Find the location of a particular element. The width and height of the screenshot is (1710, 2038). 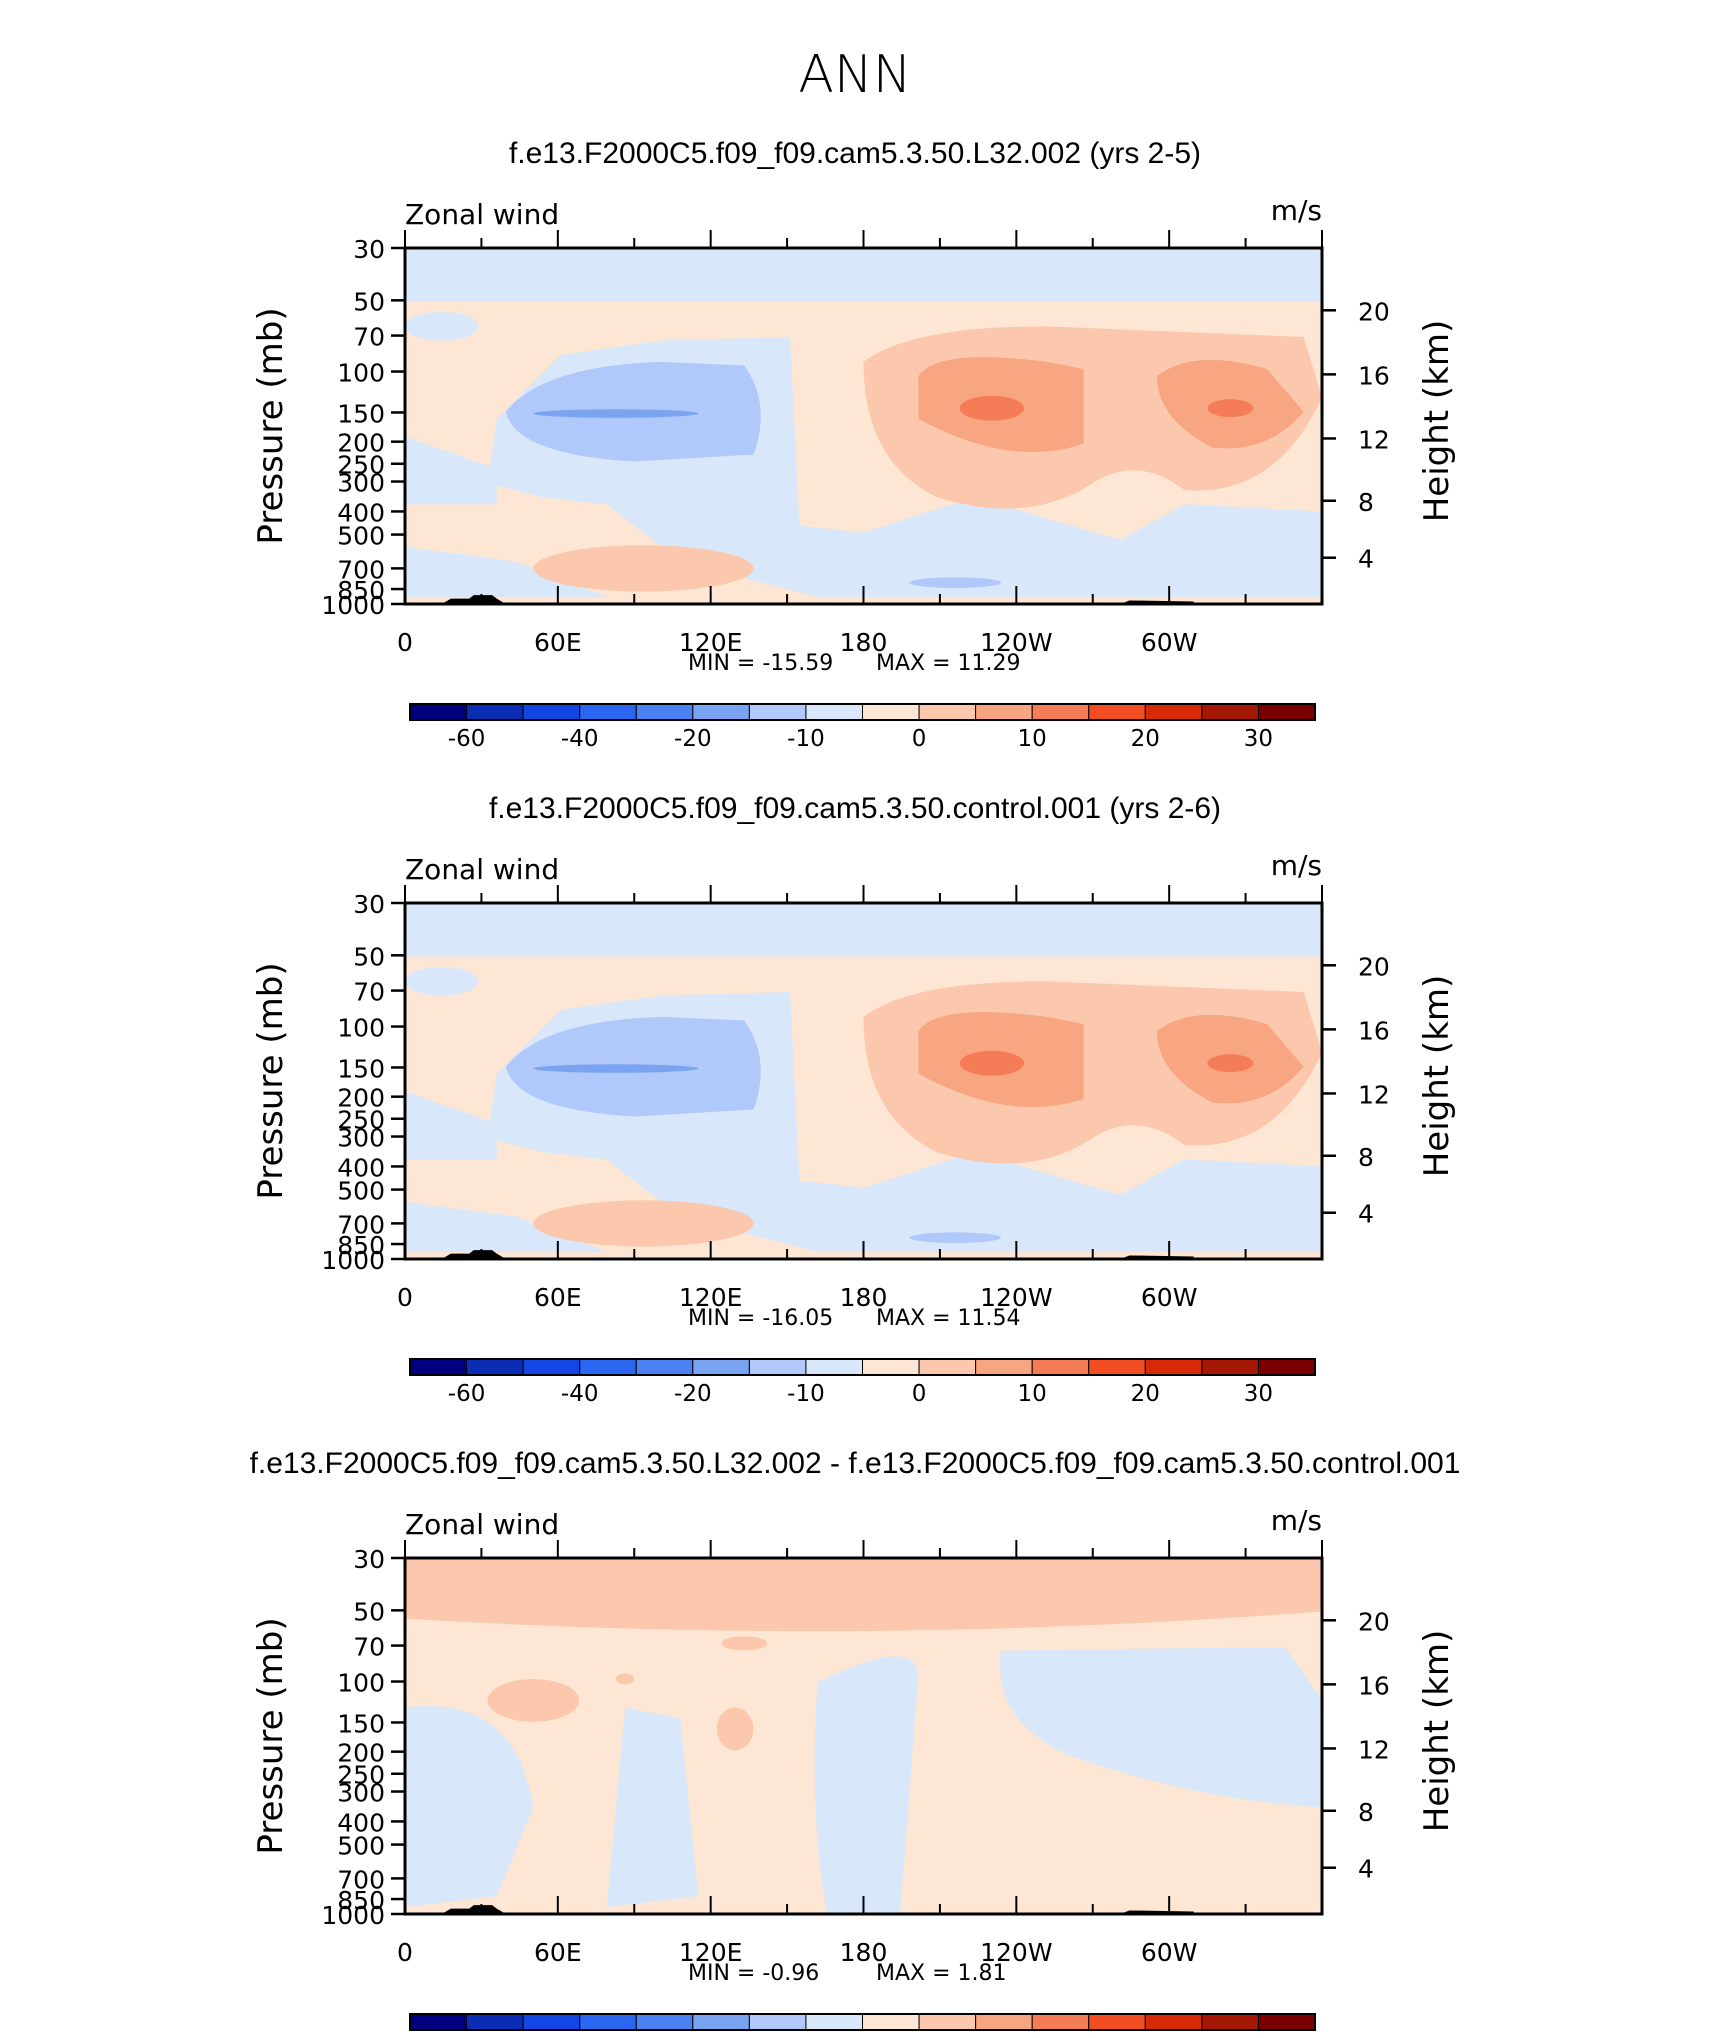

colorbar-frame is located at coordinates (862, 712).